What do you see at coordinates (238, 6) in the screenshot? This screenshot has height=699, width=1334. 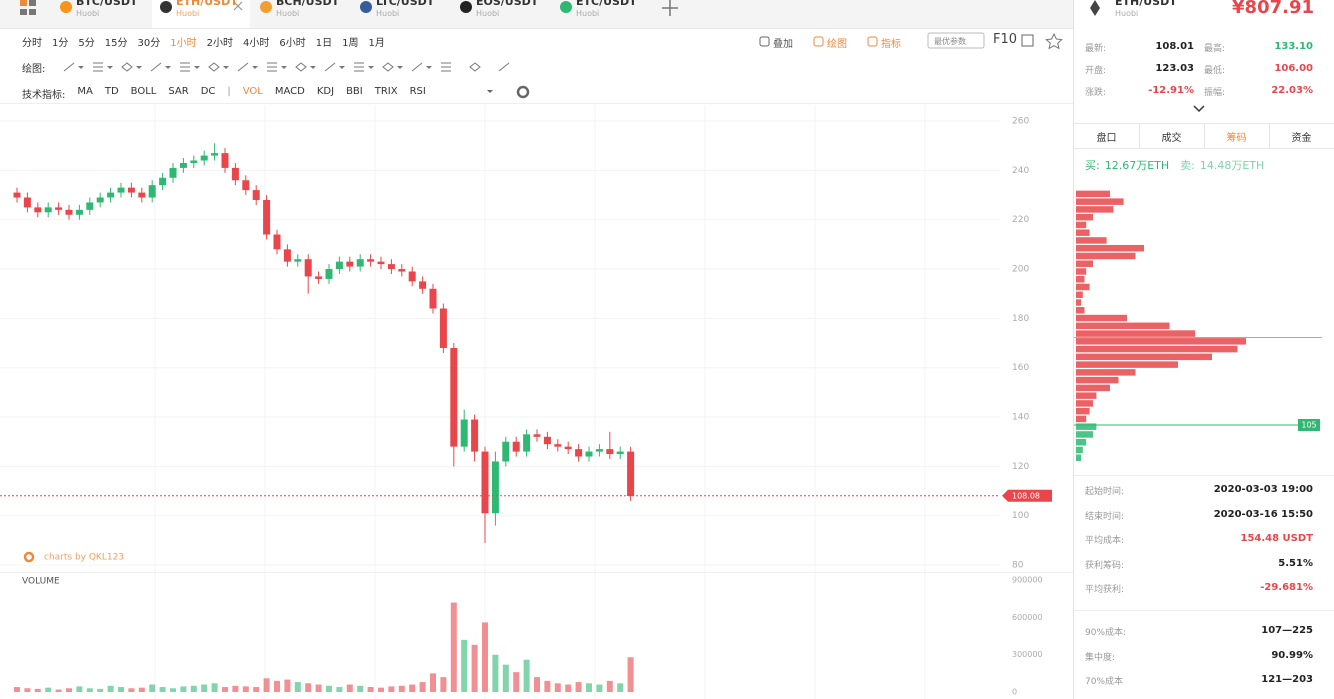 I see `tab-close` at bounding box center [238, 6].